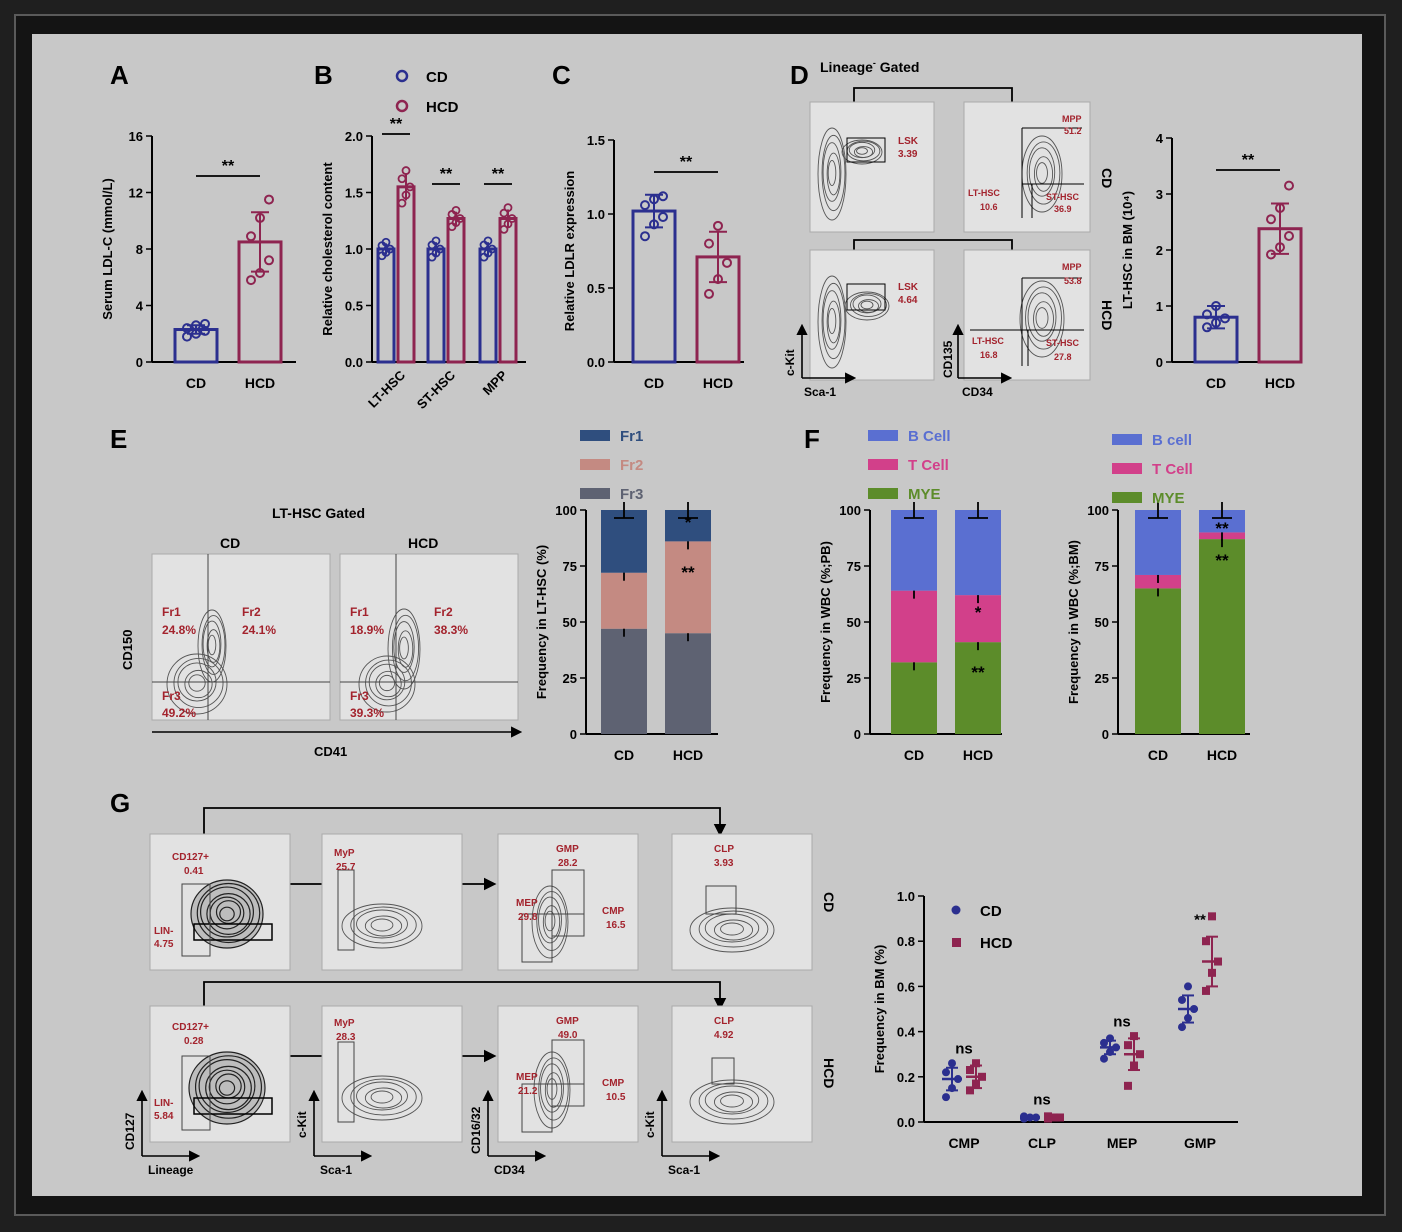 The height and width of the screenshot is (1232, 1402). What do you see at coordinates (820, 392) in the screenshot?
I see `flow-d-axis-sca1: Sca-1` at bounding box center [820, 392].